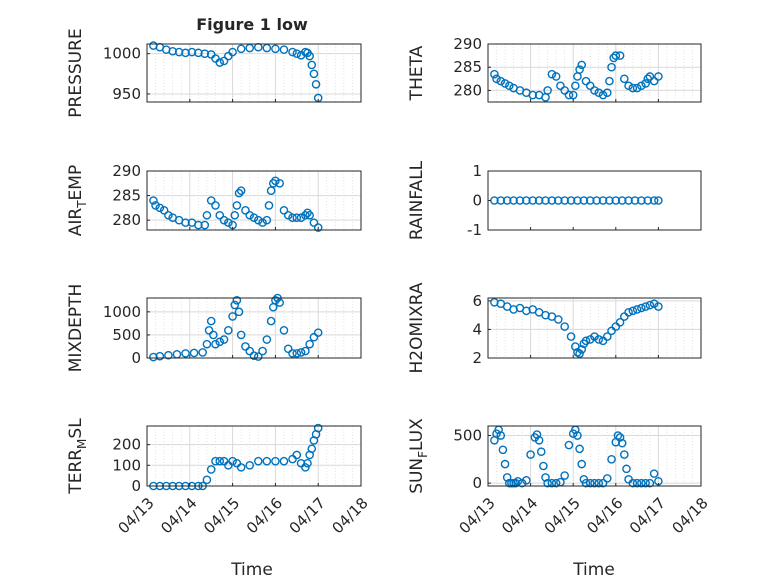 This screenshot has height=583, width=778. What do you see at coordinates (467, 44) in the screenshot?
I see `y-tick-label: 290` at bounding box center [467, 44].